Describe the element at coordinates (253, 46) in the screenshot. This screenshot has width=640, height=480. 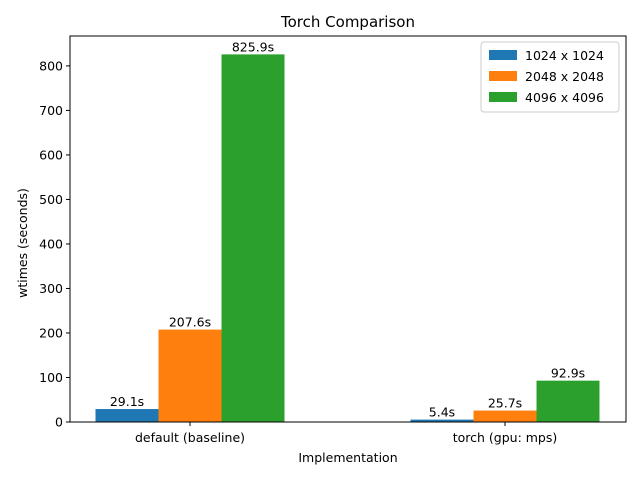
I see `data-label: 825.9s` at that location.